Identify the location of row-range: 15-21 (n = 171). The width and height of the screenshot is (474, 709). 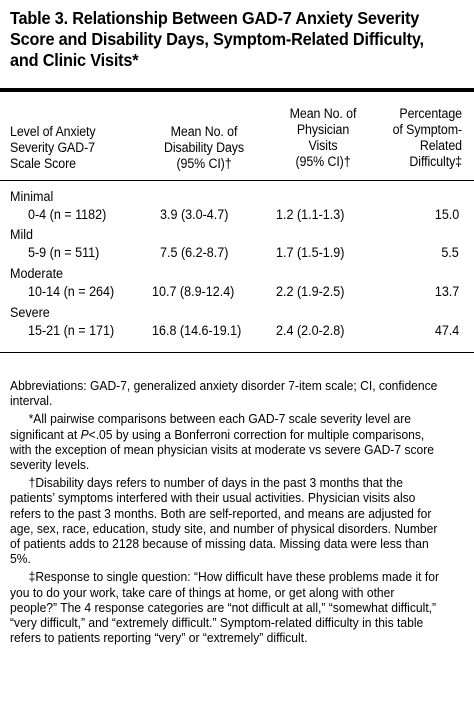
(71, 330).